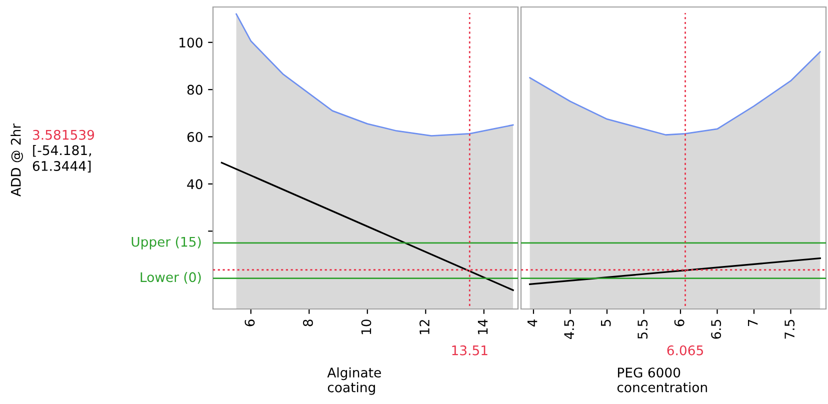 Image resolution: width=828 pixels, height=404 pixels. What do you see at coordinates (753, 323) in the screenshot?
I see `x-tick-label: 7` at bounding box center [753, 323].